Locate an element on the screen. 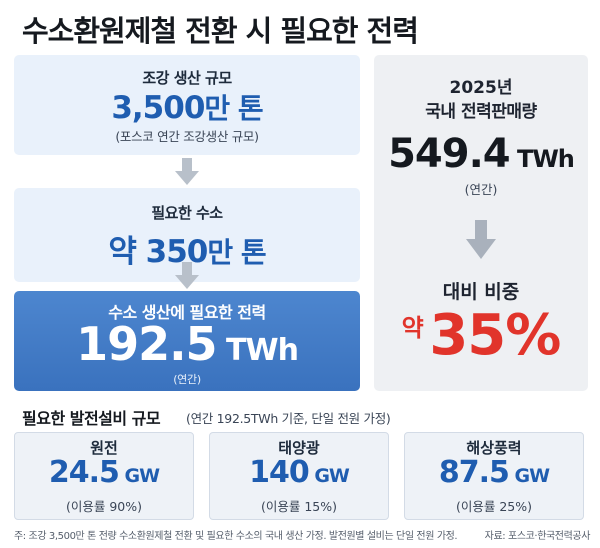 This screenshot has width=600, height=548. source-credit: 자료: 포스코·한국전력공사 is located at coordinates (537, 536).